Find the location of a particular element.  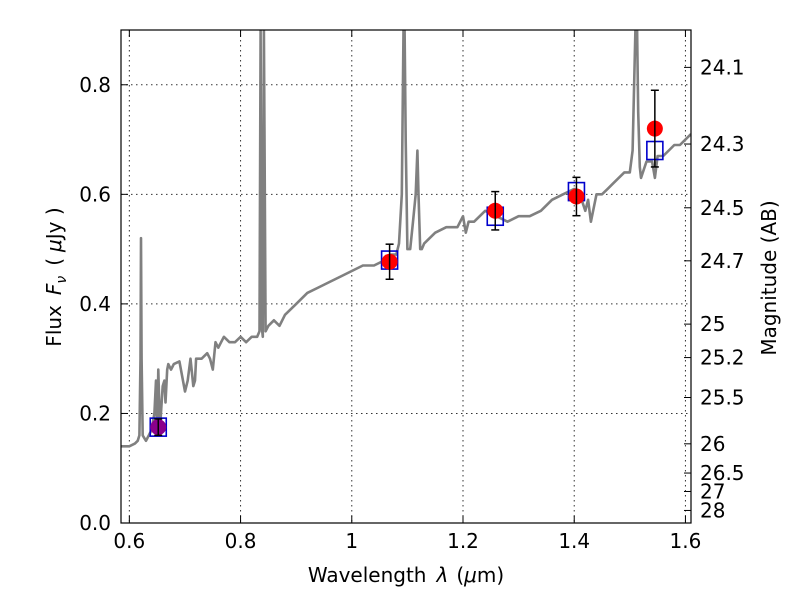

y-tick-label: 0.4 is located at coordinates (95, 304).